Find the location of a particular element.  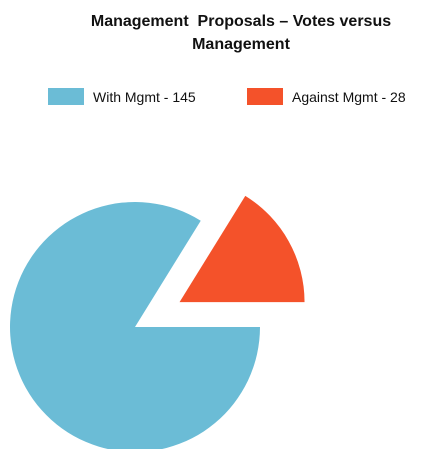

legend-item: With Mgmt - 145 is located at coordinates (122, 96).